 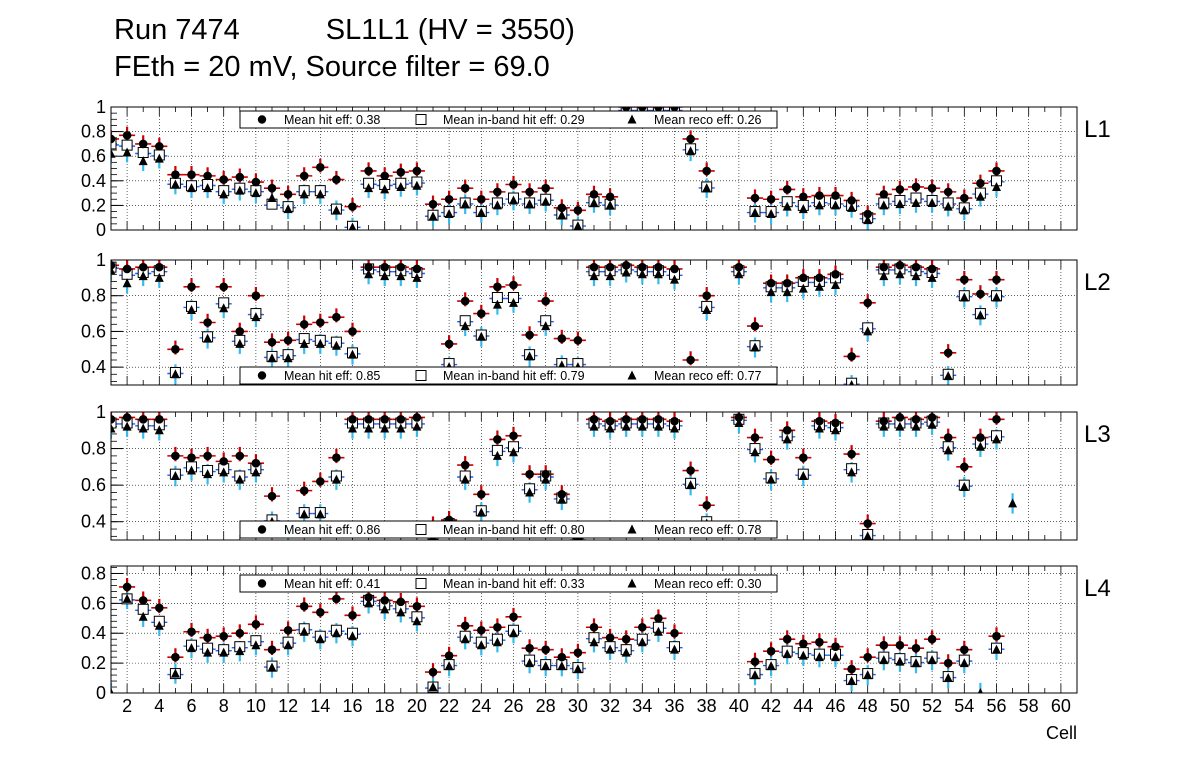 What do you see at coordinates (191, 706) in the screenshot?
I see `x-tick-label: 6` at bounding box center [191, 706].